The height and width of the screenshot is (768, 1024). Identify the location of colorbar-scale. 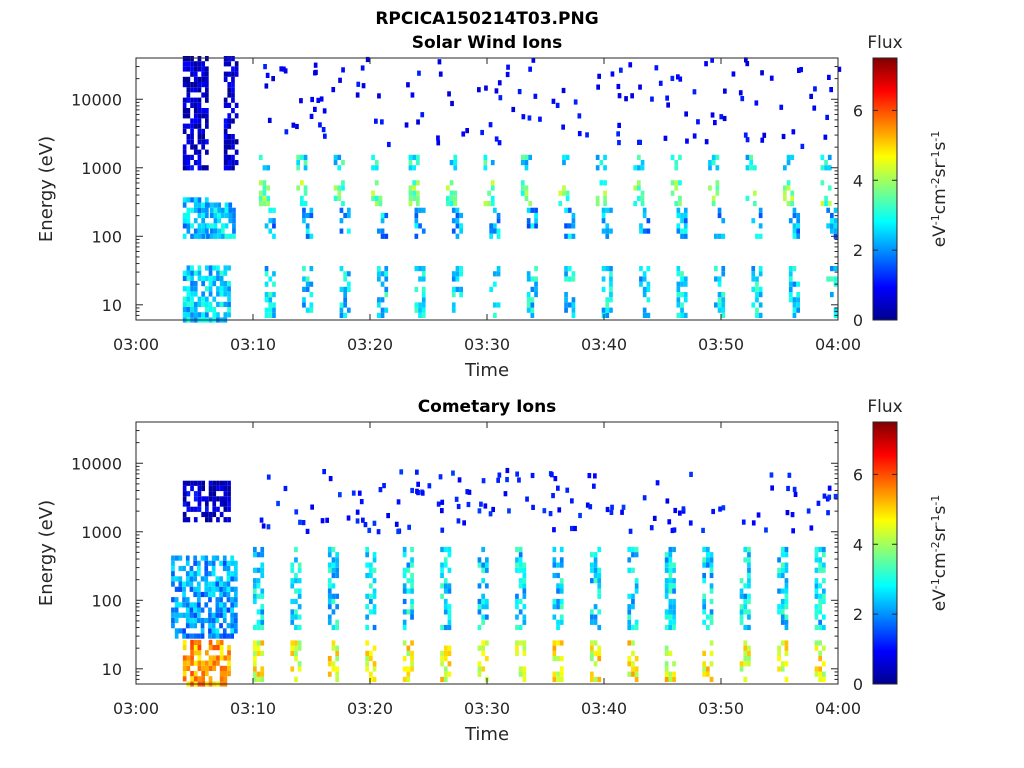
(885, 189).